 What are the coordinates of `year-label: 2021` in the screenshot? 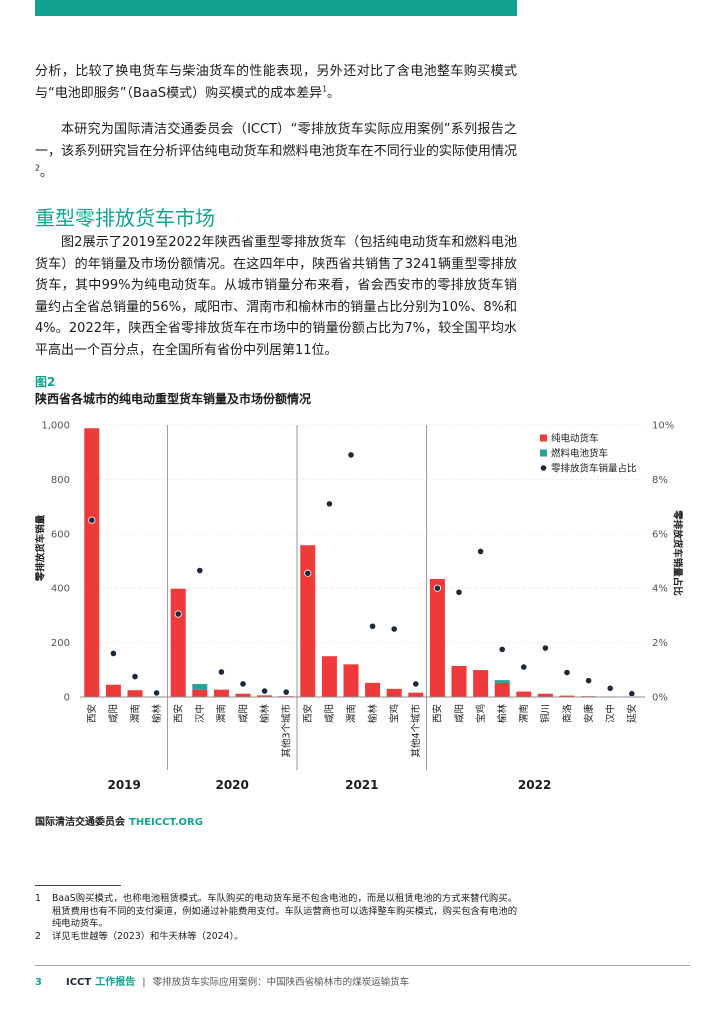 It's located at (361, 785).